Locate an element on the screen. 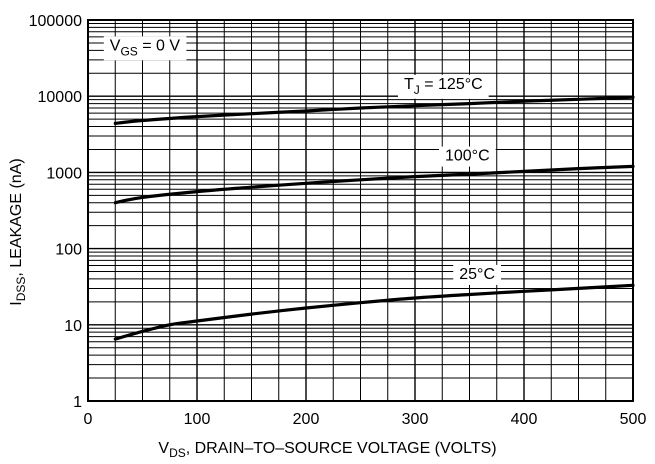 Image resolution: width=655 pixels, height=464 pixels. x-tick-label: 500 is located at coordinates (633, 419).